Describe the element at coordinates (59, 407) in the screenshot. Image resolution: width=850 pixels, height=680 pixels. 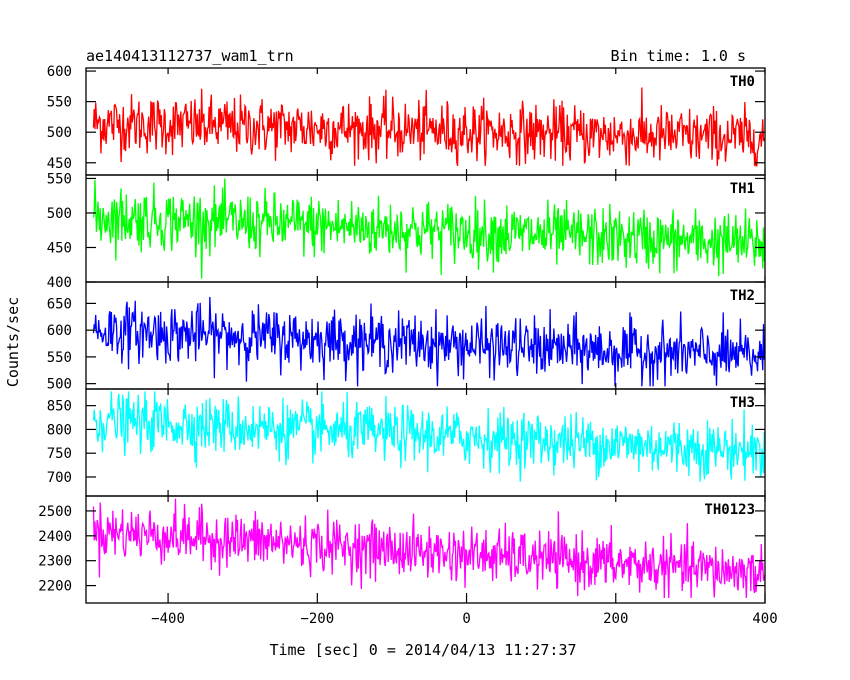
I see `y-tick-label: 850` at that location.